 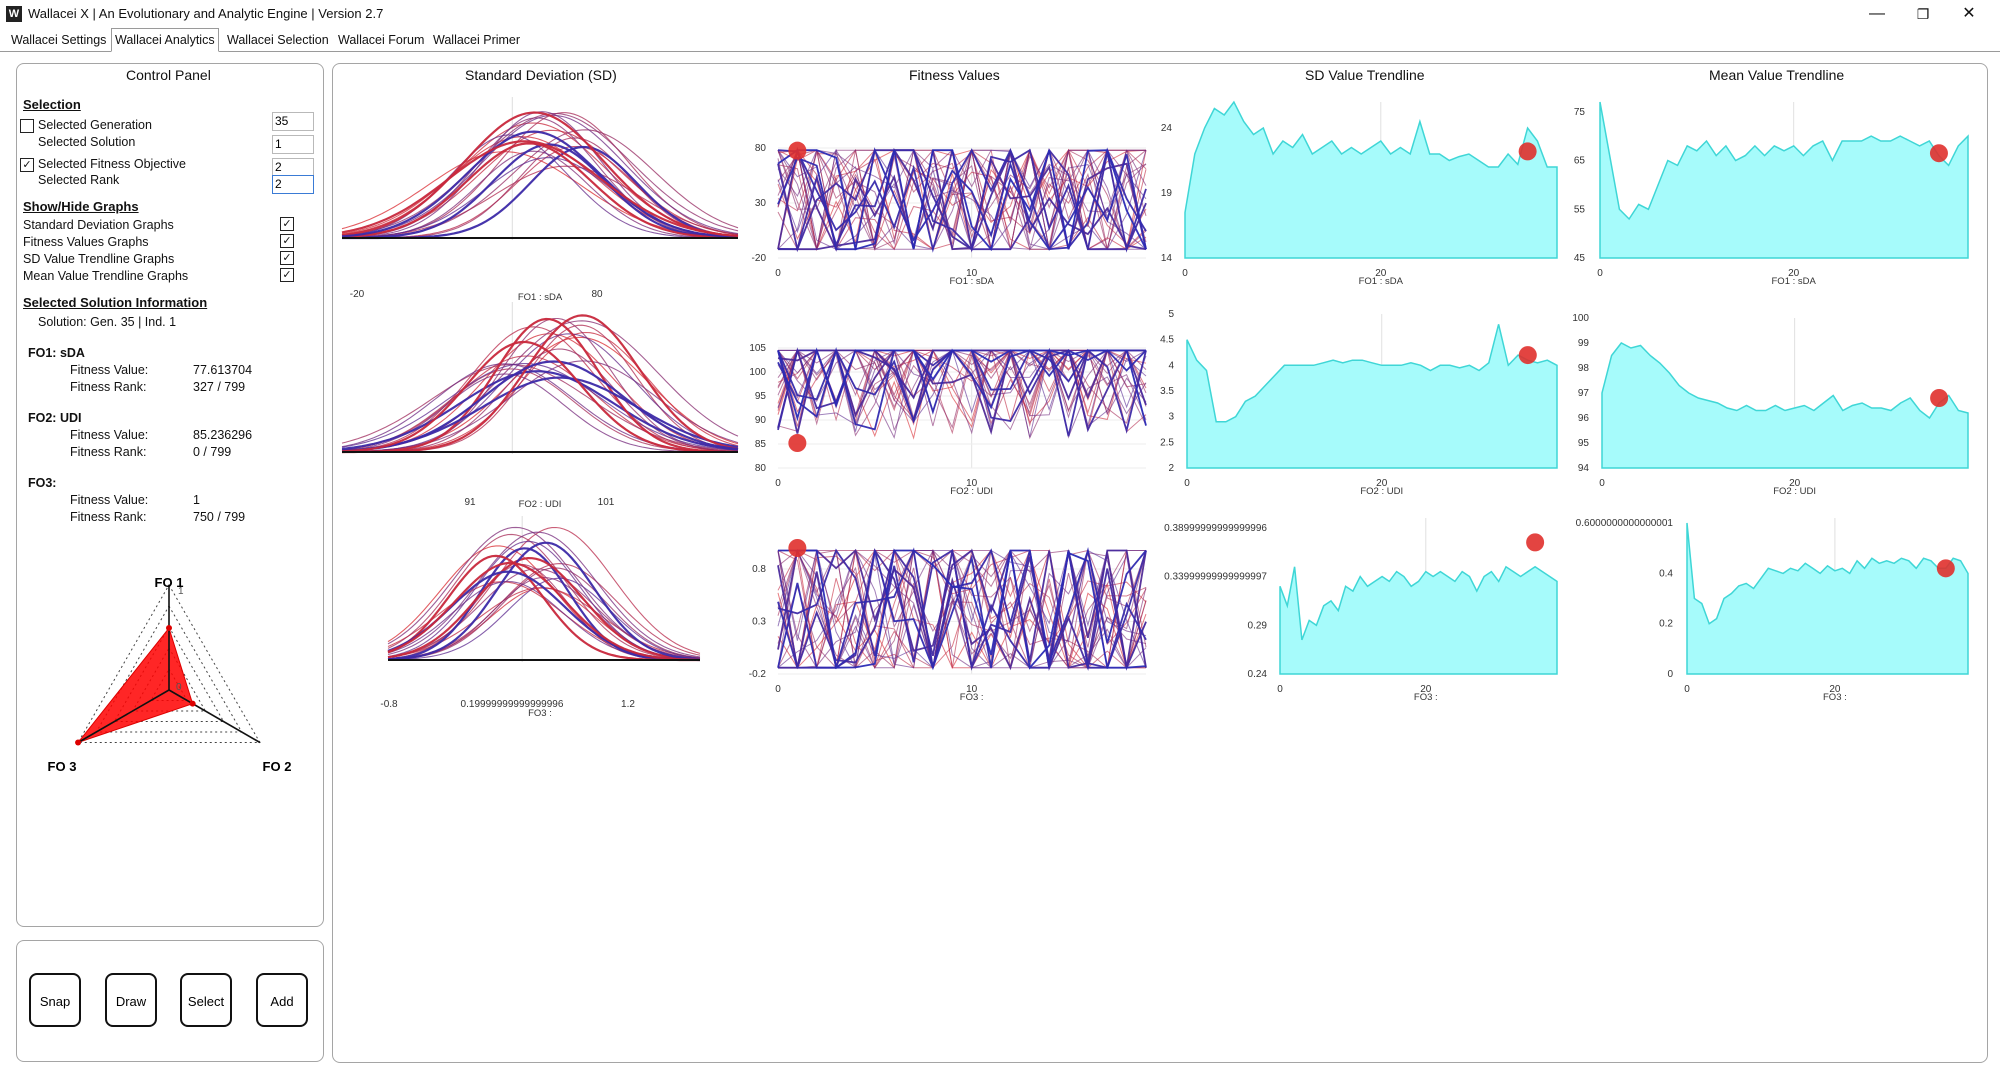 What do you see at coordinates (761, 203) in the screenshot?
I see `fitness-y-tick: 30` at bounding box center [761, 203].